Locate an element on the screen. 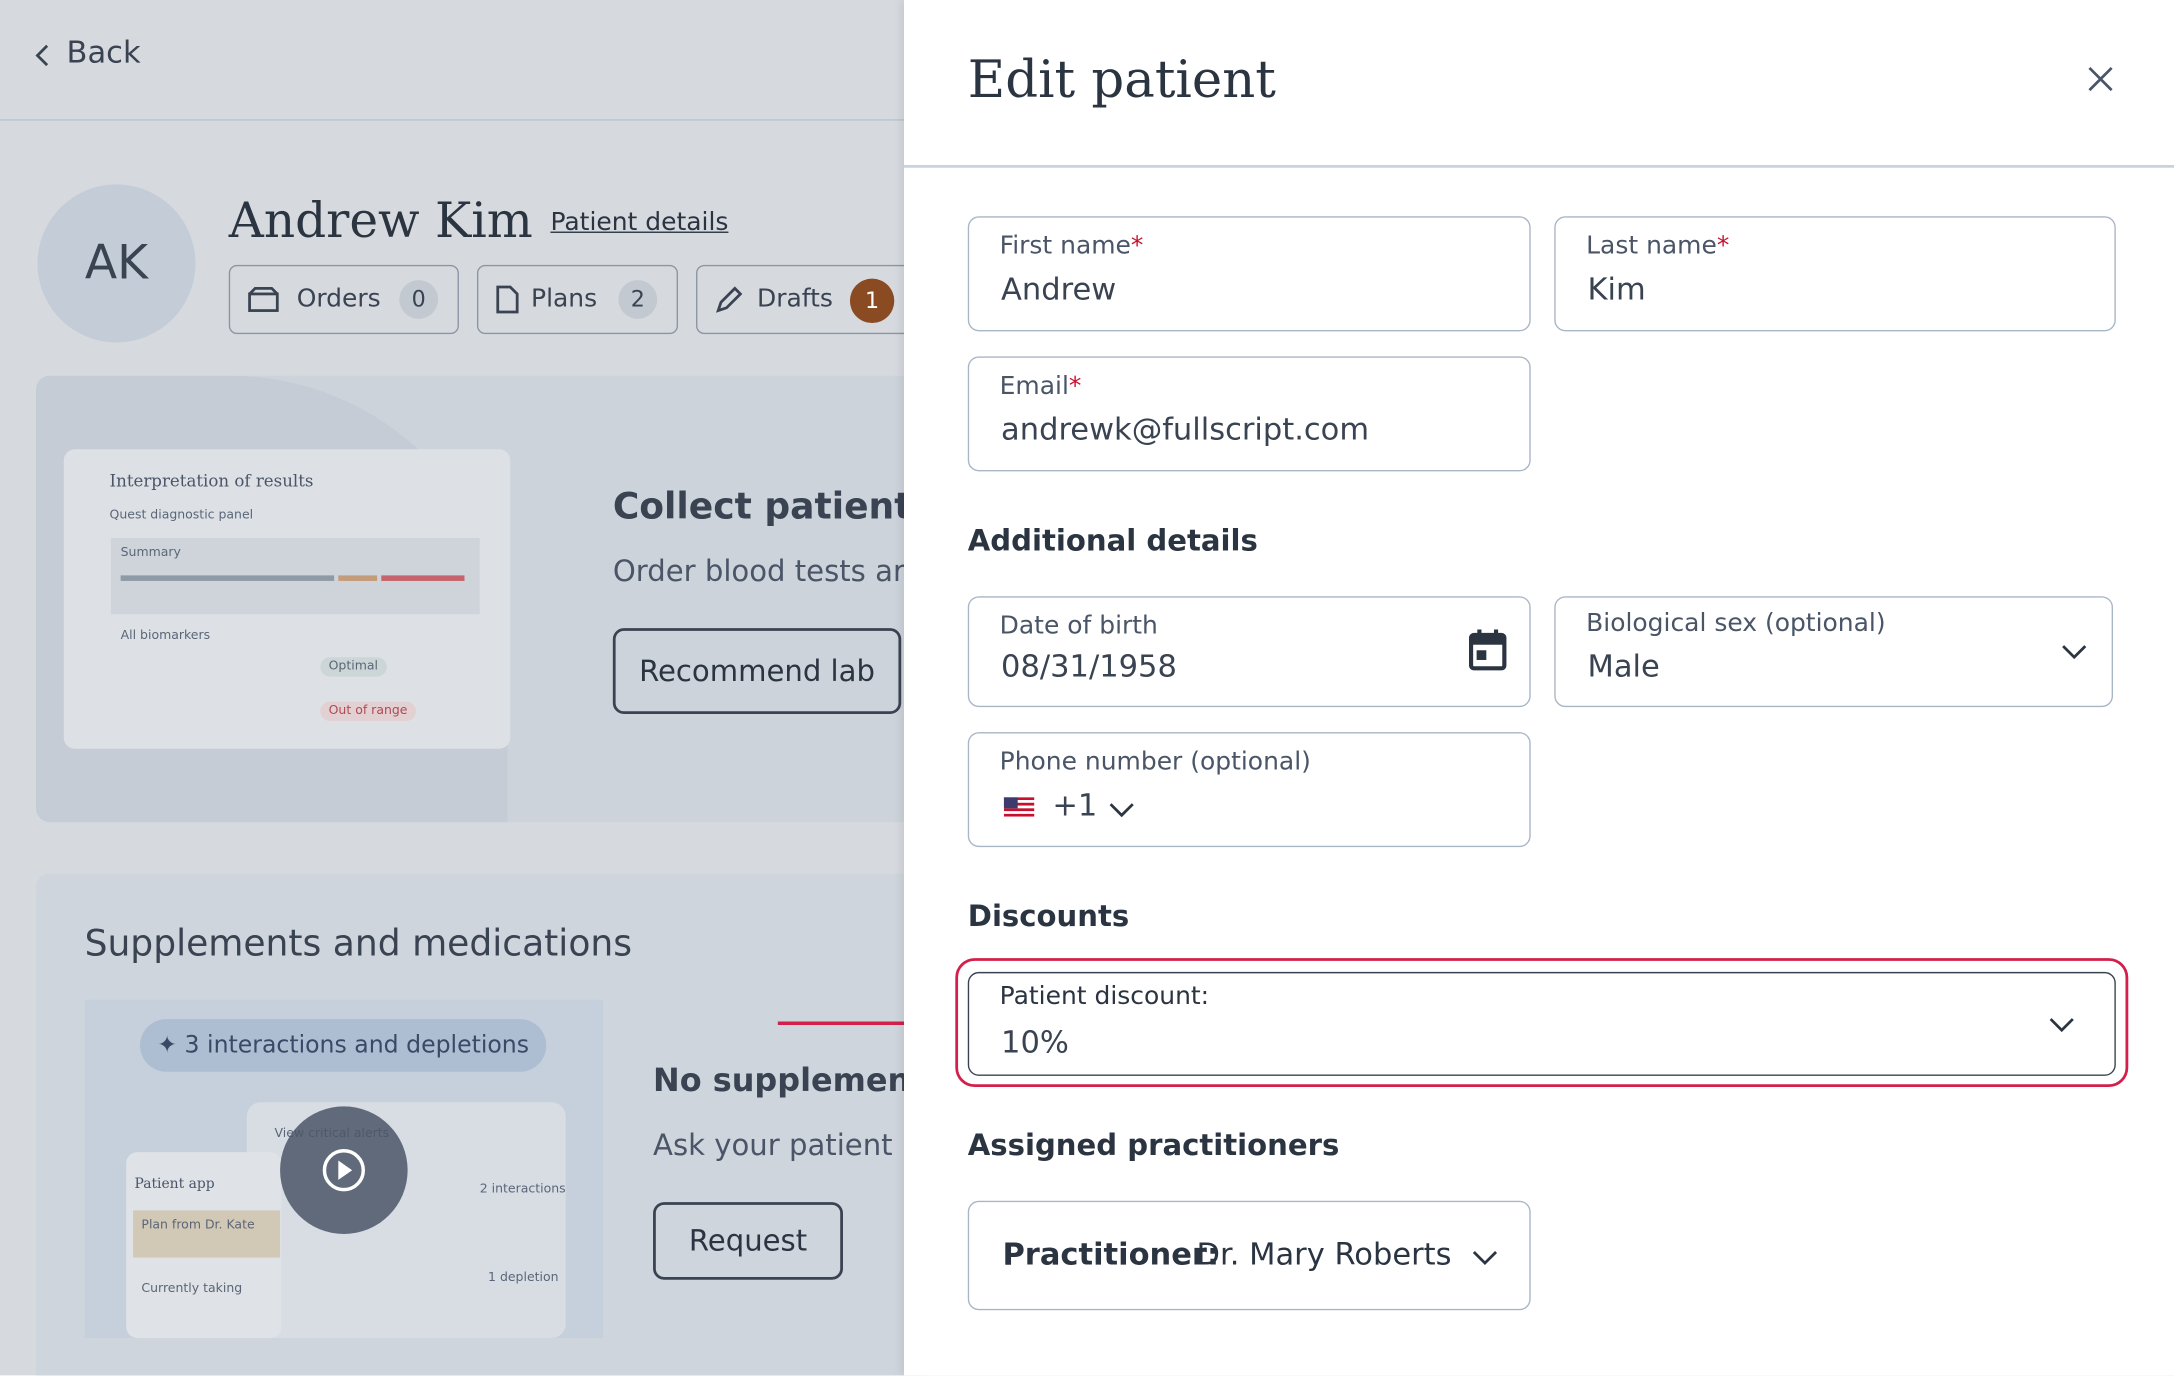  plans-tab: Plans 2 is located at coordinates (577, 299).